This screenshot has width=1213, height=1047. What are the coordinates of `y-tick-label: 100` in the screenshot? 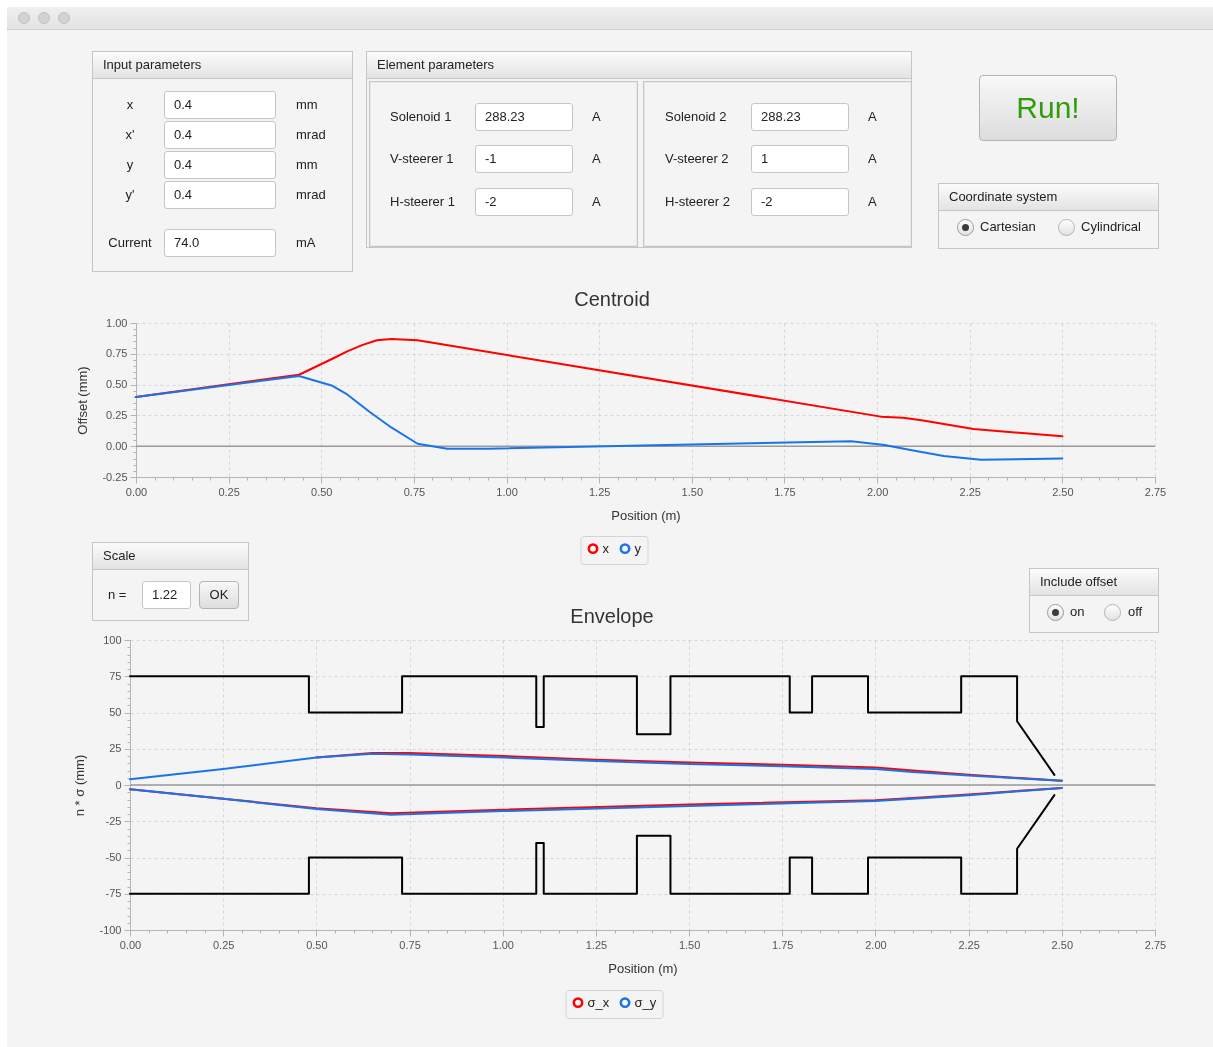 It's located at (112, 639).